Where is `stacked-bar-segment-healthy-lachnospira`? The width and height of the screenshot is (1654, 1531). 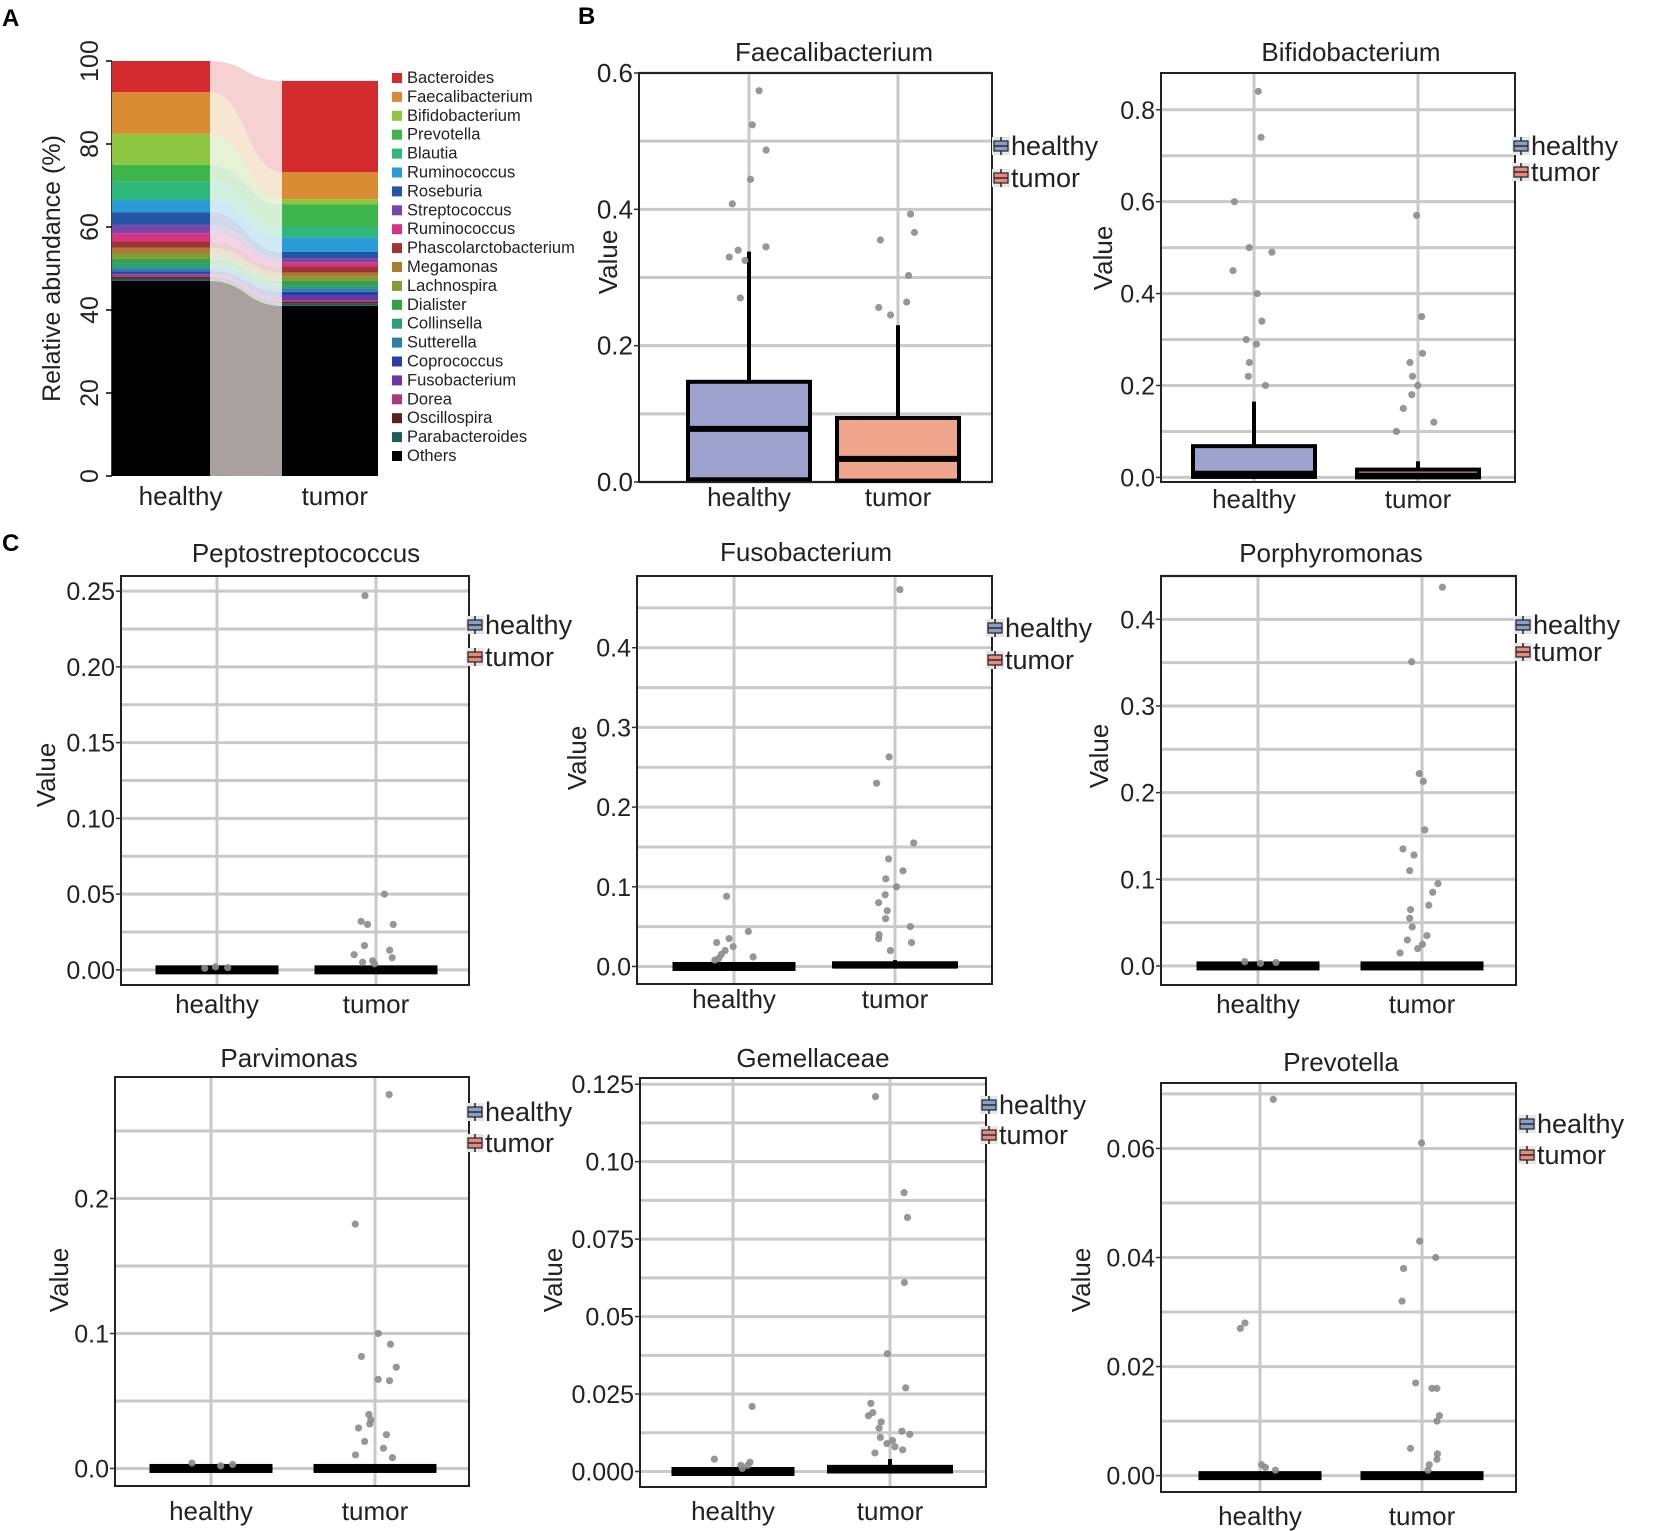 stacked-bar-segment-healthy-lachnospira is located at coordinates (161, 256).